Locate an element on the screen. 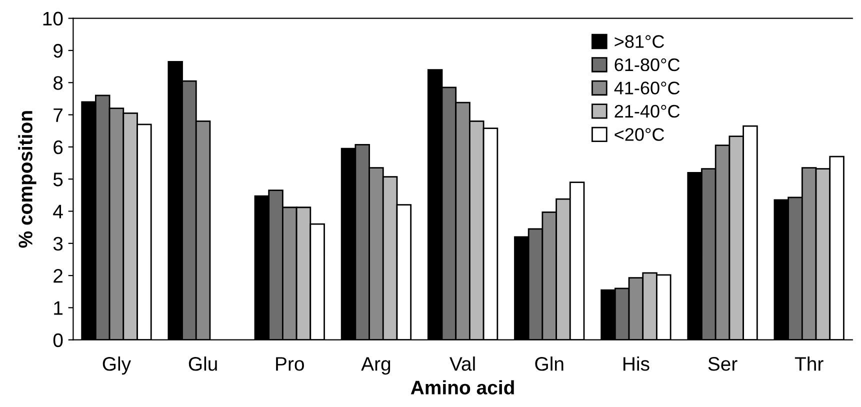  x-tick-label: Glu is located at coordinates (202, 363).